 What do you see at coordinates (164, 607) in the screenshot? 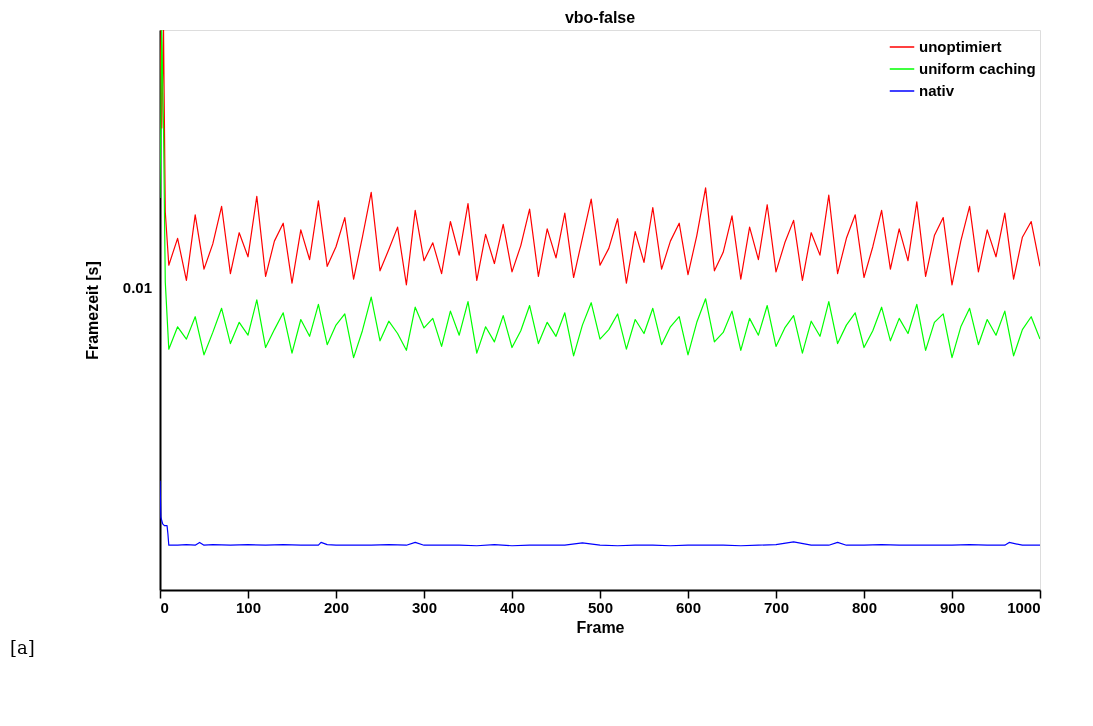
I see `x-tick-label: 0` at bounding box center [164, 607].